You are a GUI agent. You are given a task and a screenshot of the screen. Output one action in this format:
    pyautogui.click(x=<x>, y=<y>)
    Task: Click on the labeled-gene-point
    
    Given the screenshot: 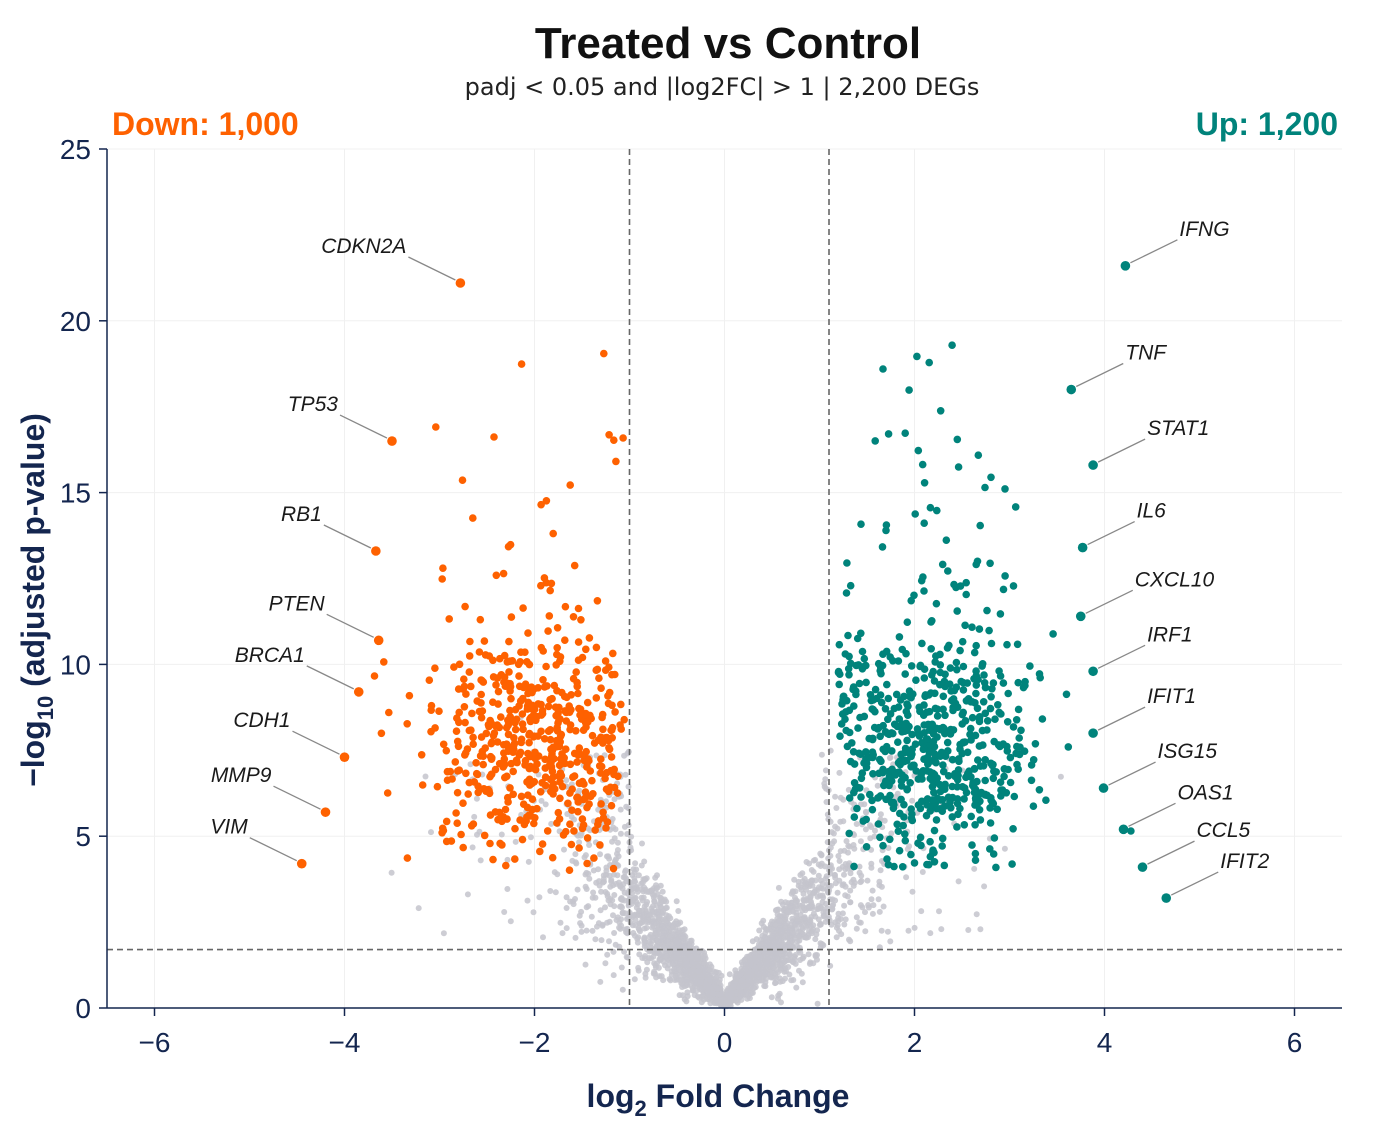 What is the action you would take?
    pyautogui.click(x=344, y=757)
    